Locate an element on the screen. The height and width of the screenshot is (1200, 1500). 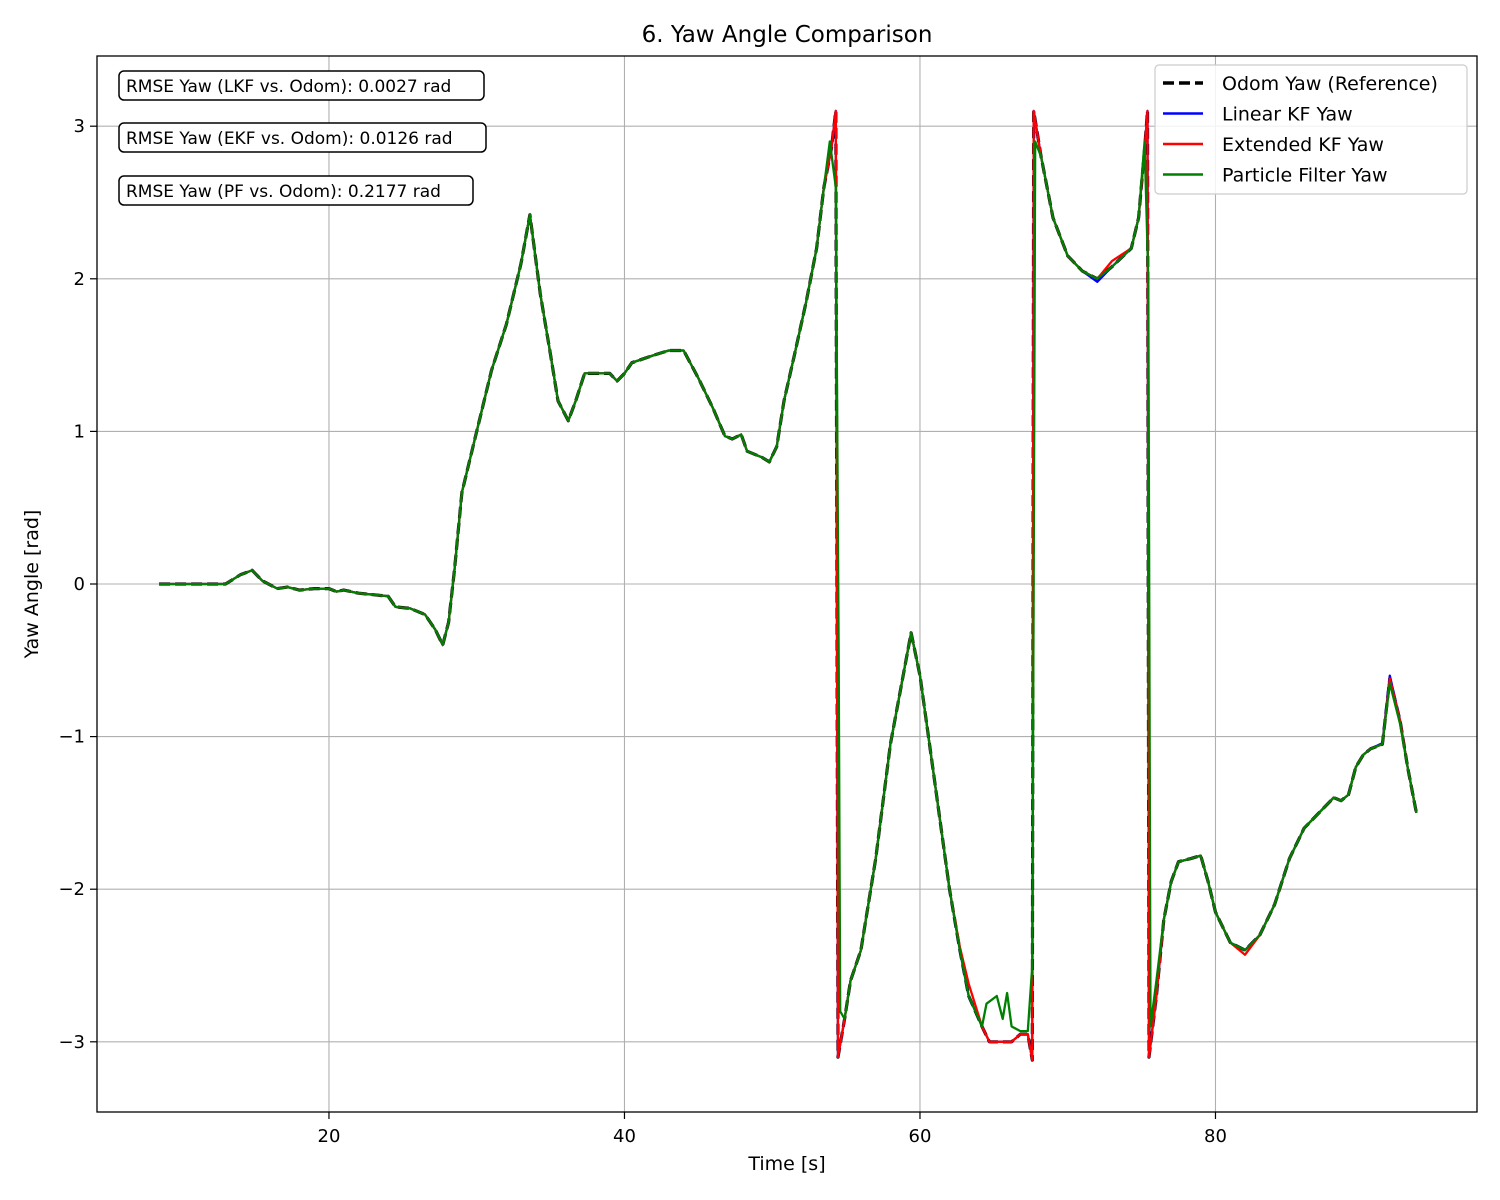
rmse-annotation-text: RMSE Yaw (PF vs. Odom): 0.2177 rad is located at coordinates (283, 192).